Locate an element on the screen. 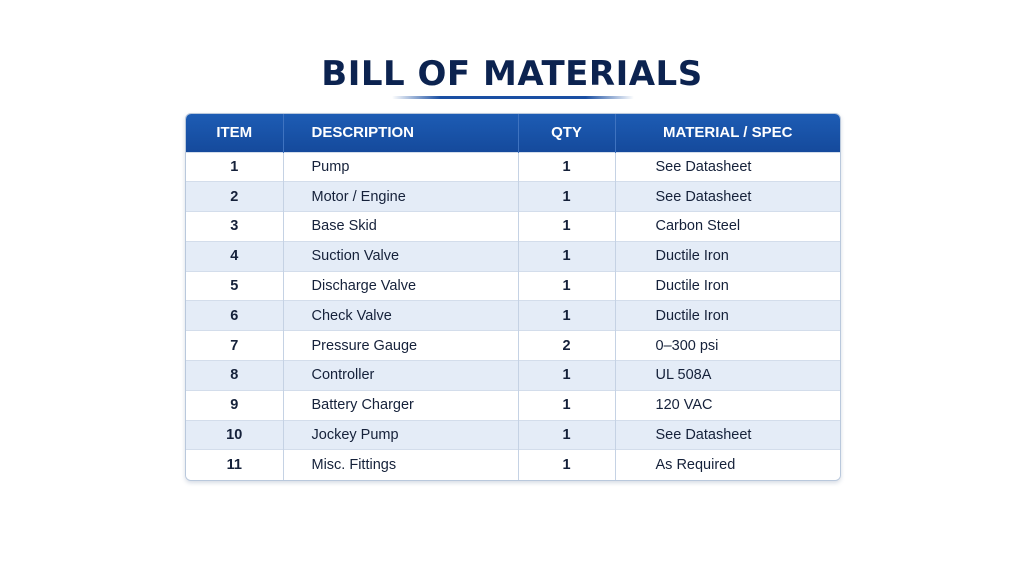  table-row: 6 Check Valve 1 Ductile Iron is located at coordinates (513, 315).